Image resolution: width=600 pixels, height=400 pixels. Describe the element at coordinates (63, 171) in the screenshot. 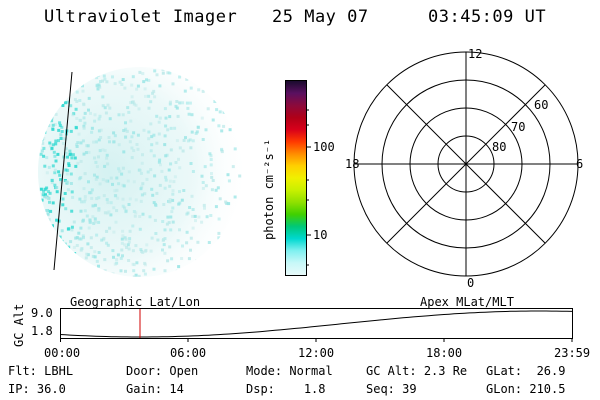

I see `terminator-line` at that location.